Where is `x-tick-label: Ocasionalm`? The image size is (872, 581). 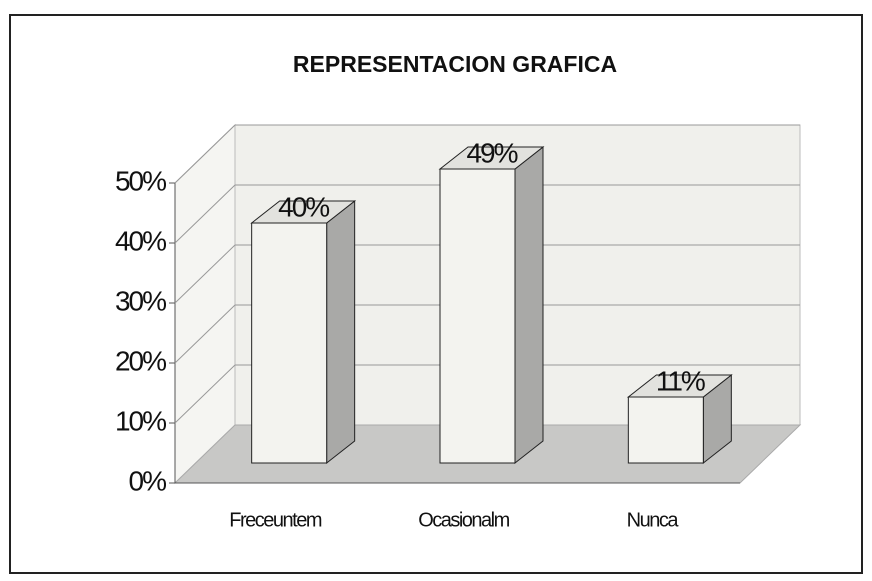
x-tick-label: Ocasionalm is located at coordinates (463, 520).